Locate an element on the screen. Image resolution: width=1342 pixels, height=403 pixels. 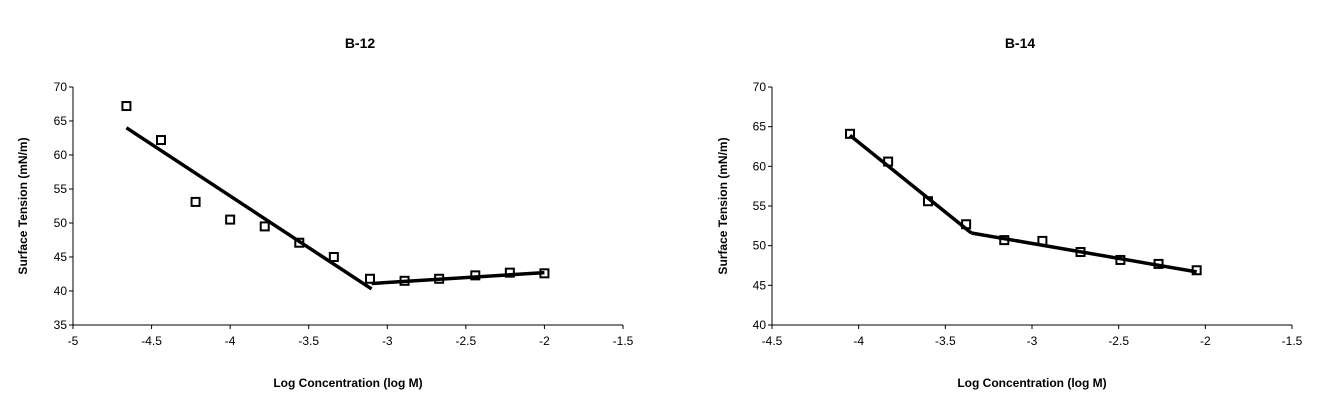
chart-title: B-14 is located at coordinates (1020, 43).